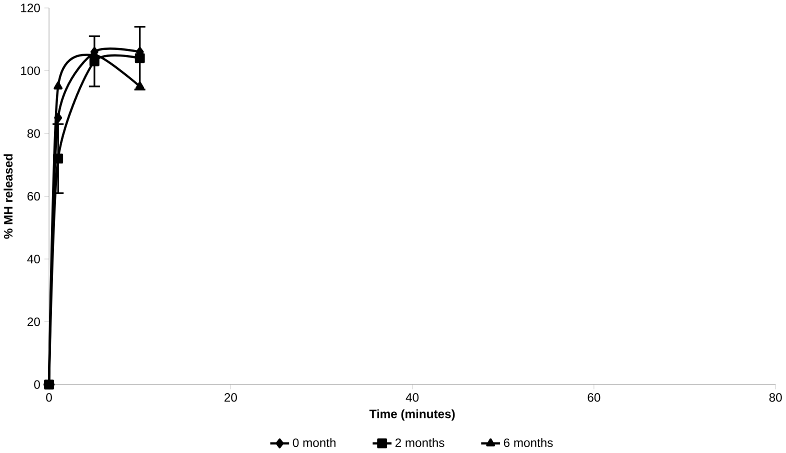  Describe the element at coordinates (775, 397) in the screenshot. I see `x-tick-label: 80` at that location.